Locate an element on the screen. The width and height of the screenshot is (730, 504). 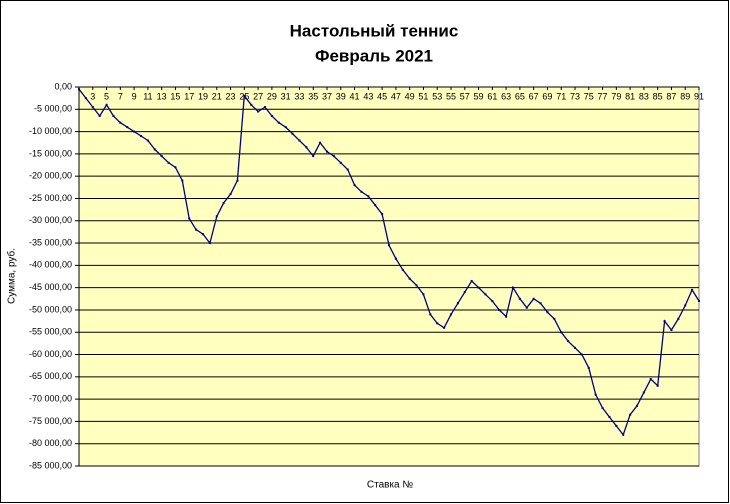
y-tick-label: -80 000,00 is located at coordinates (50, 443).